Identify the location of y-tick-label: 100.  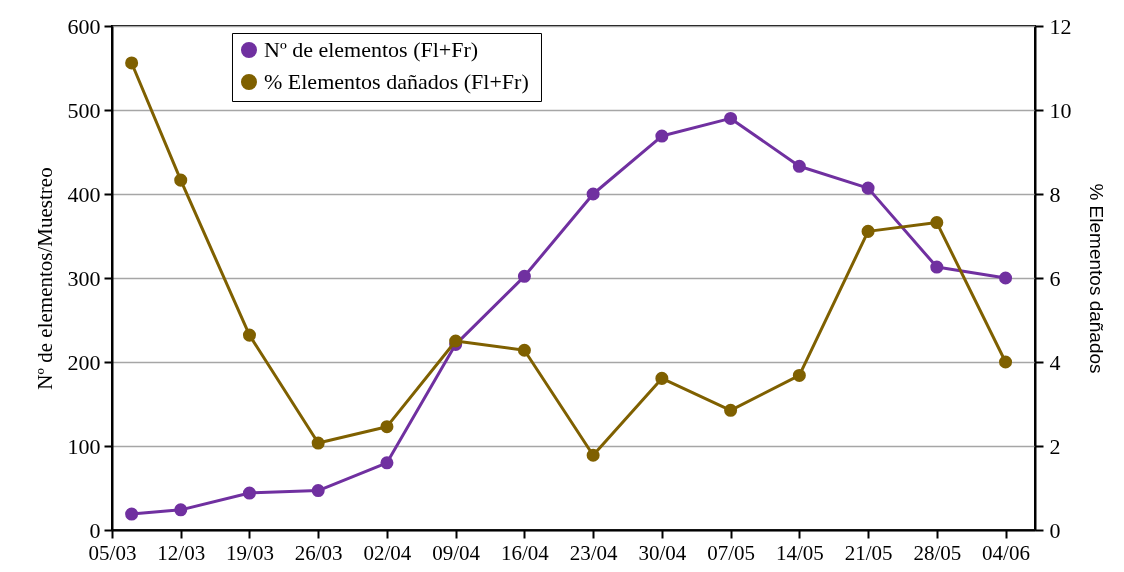
(84, 446).